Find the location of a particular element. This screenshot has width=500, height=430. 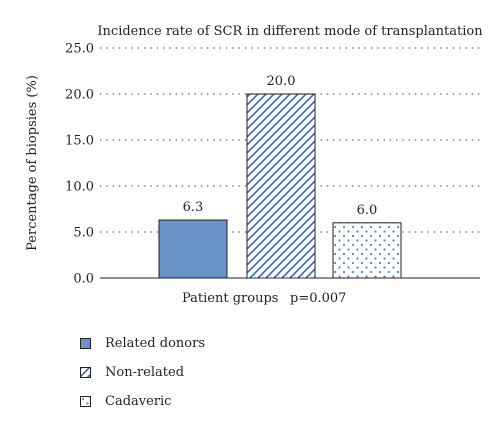

y-tick-label: 0.0 is located at coordinates (83, 279).